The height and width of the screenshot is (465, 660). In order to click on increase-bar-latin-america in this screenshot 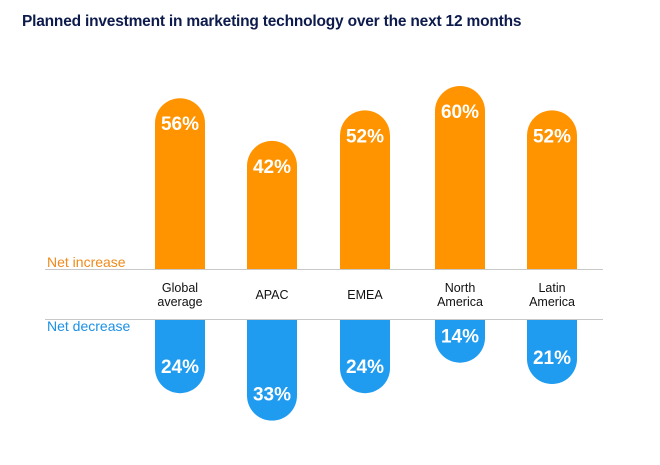, I will do `click(552, 189)`.